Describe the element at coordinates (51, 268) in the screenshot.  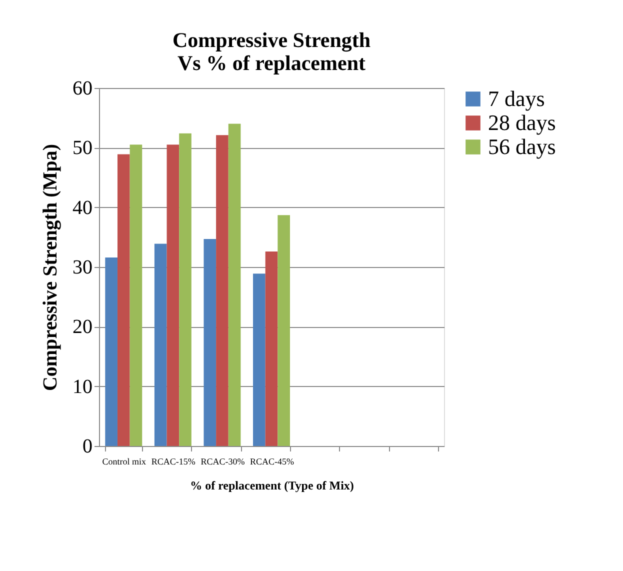
I see `y-axis-title: Compressive Strength (Mpa)` at that location.